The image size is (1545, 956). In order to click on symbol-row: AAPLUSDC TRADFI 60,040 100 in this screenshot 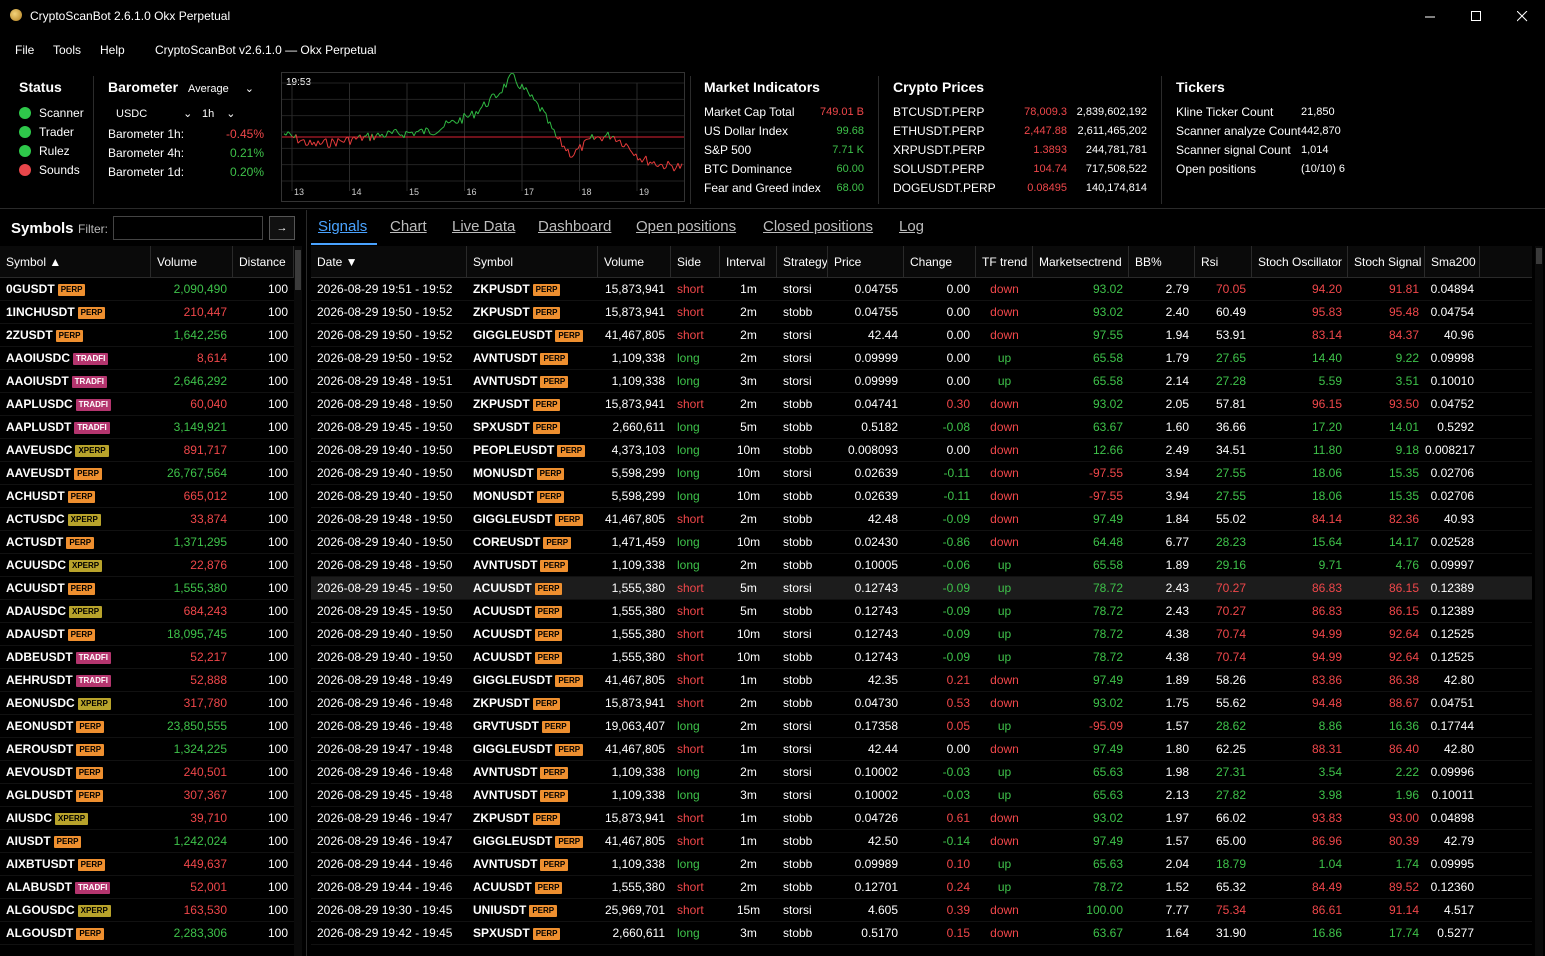, I will do `click(147, 404)`.